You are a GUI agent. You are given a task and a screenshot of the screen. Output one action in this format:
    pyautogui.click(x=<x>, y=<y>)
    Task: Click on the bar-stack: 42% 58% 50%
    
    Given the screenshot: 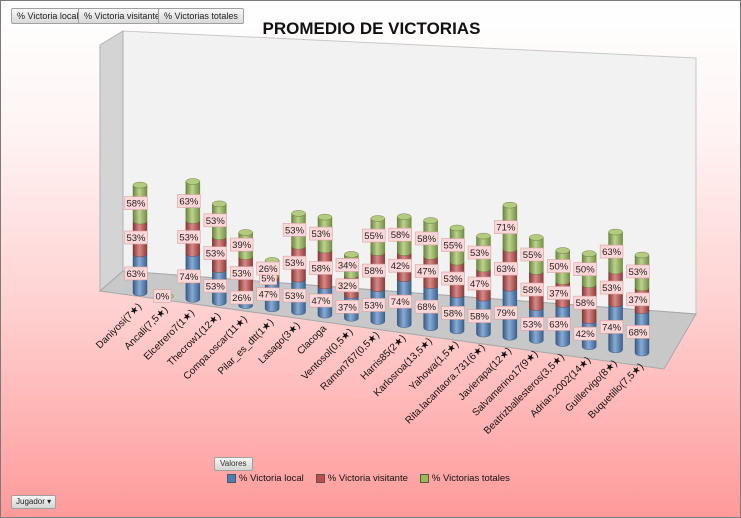 What is the action you would take?
    pyautogui.click(x=585, y=300)
    